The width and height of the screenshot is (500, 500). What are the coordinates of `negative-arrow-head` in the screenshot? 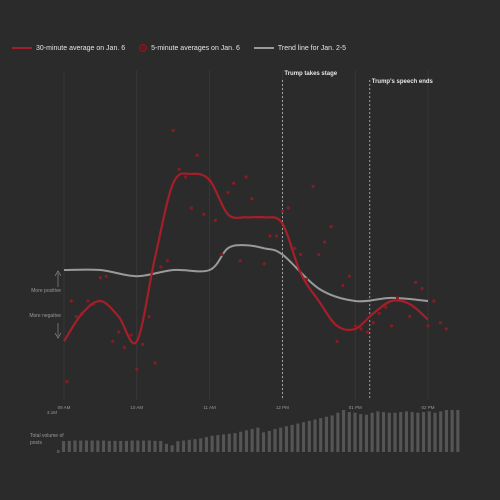 It's located at (58, 335).